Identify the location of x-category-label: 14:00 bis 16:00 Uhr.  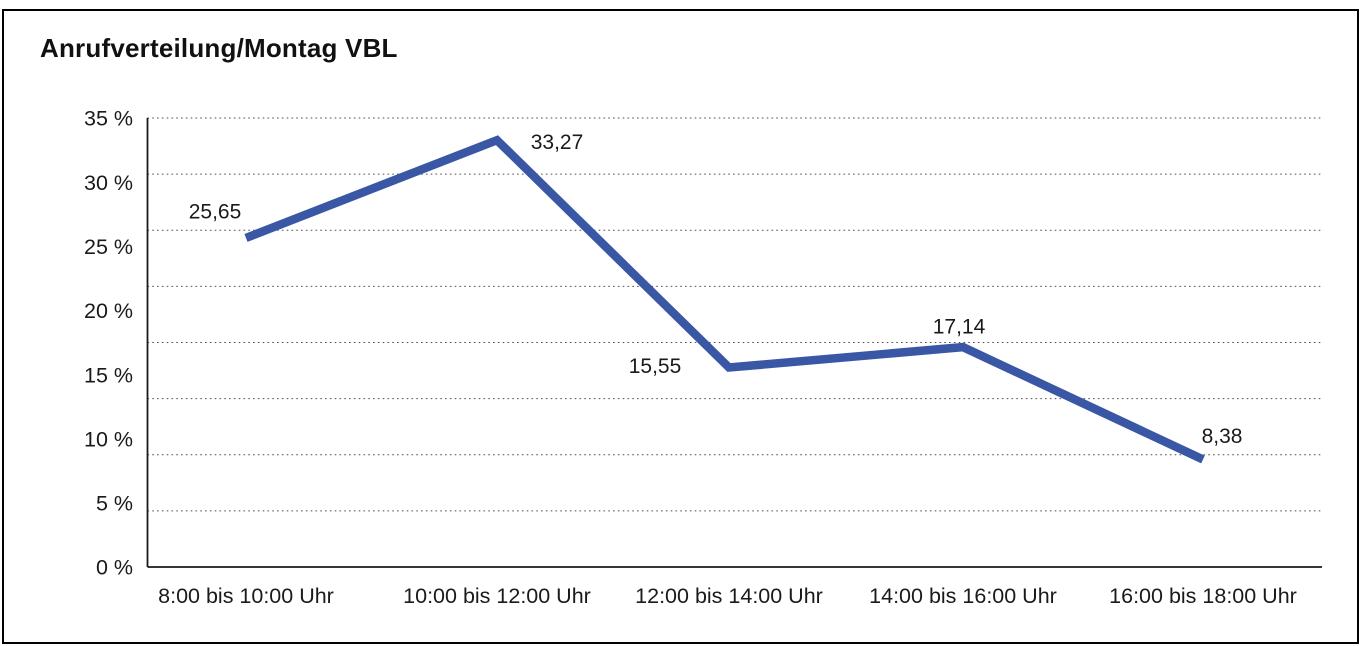
(963, 596).